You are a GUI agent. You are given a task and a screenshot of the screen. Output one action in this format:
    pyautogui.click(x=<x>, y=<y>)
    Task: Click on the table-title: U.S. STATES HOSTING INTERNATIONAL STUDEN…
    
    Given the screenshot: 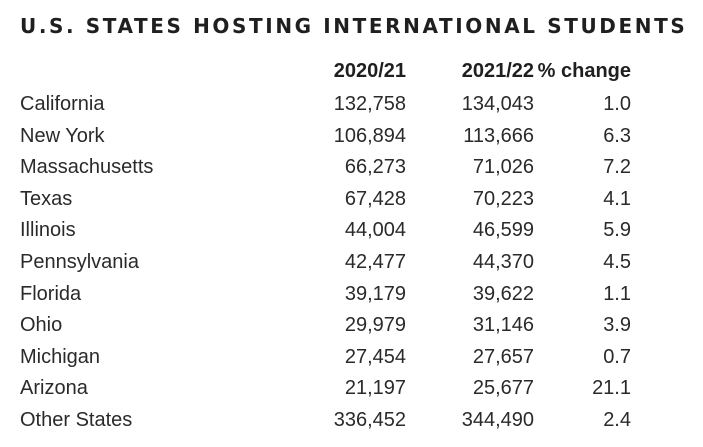 What is the action you would take?
    pyautogui.click(x=354, y=26)
    